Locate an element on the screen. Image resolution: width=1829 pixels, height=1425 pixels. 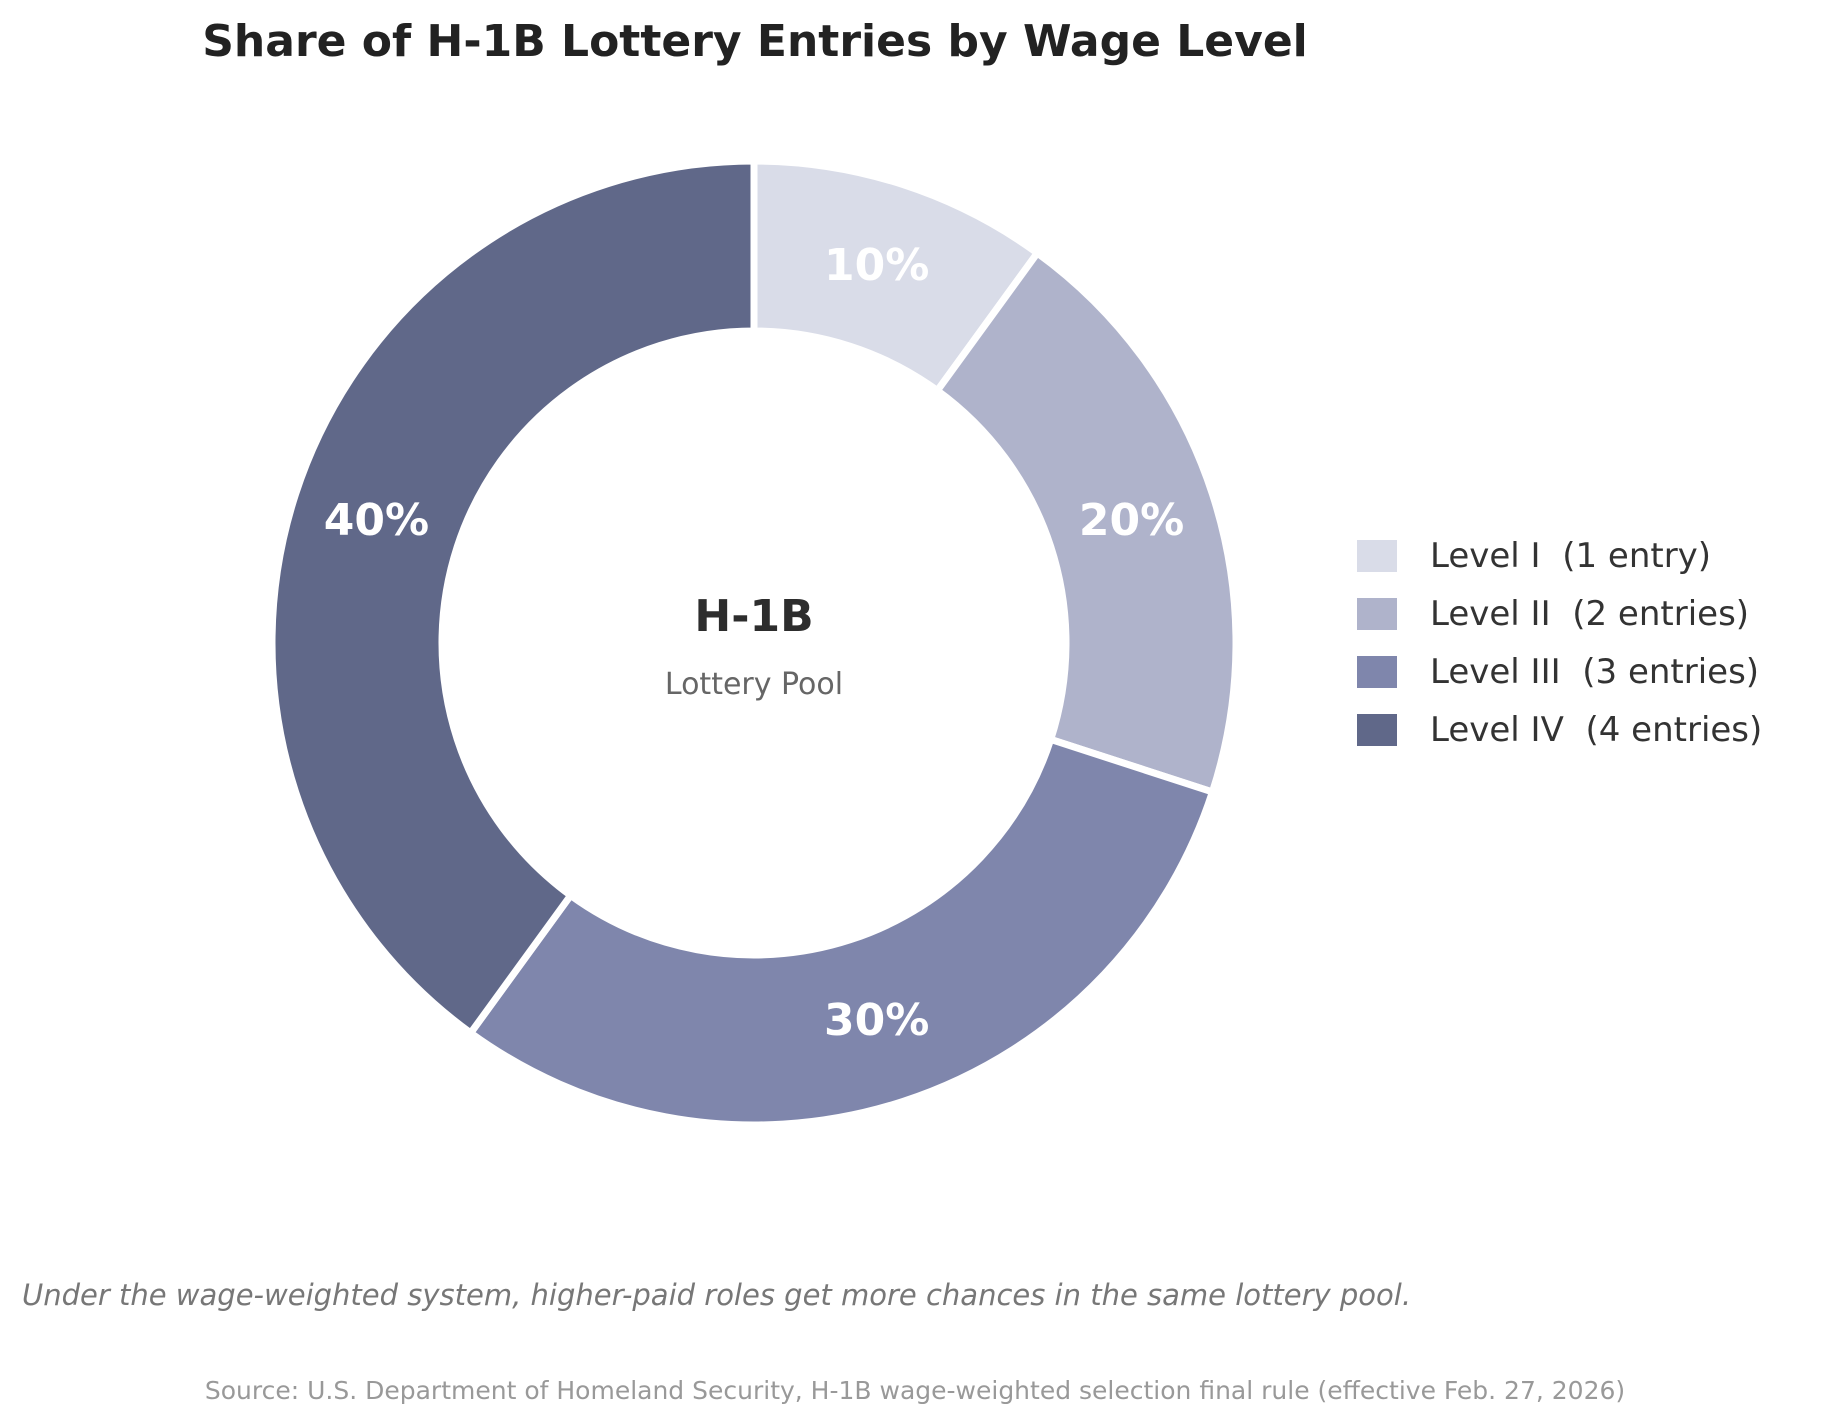
slice-label-level-iii: 30% is located at coordinates (876, 1020).